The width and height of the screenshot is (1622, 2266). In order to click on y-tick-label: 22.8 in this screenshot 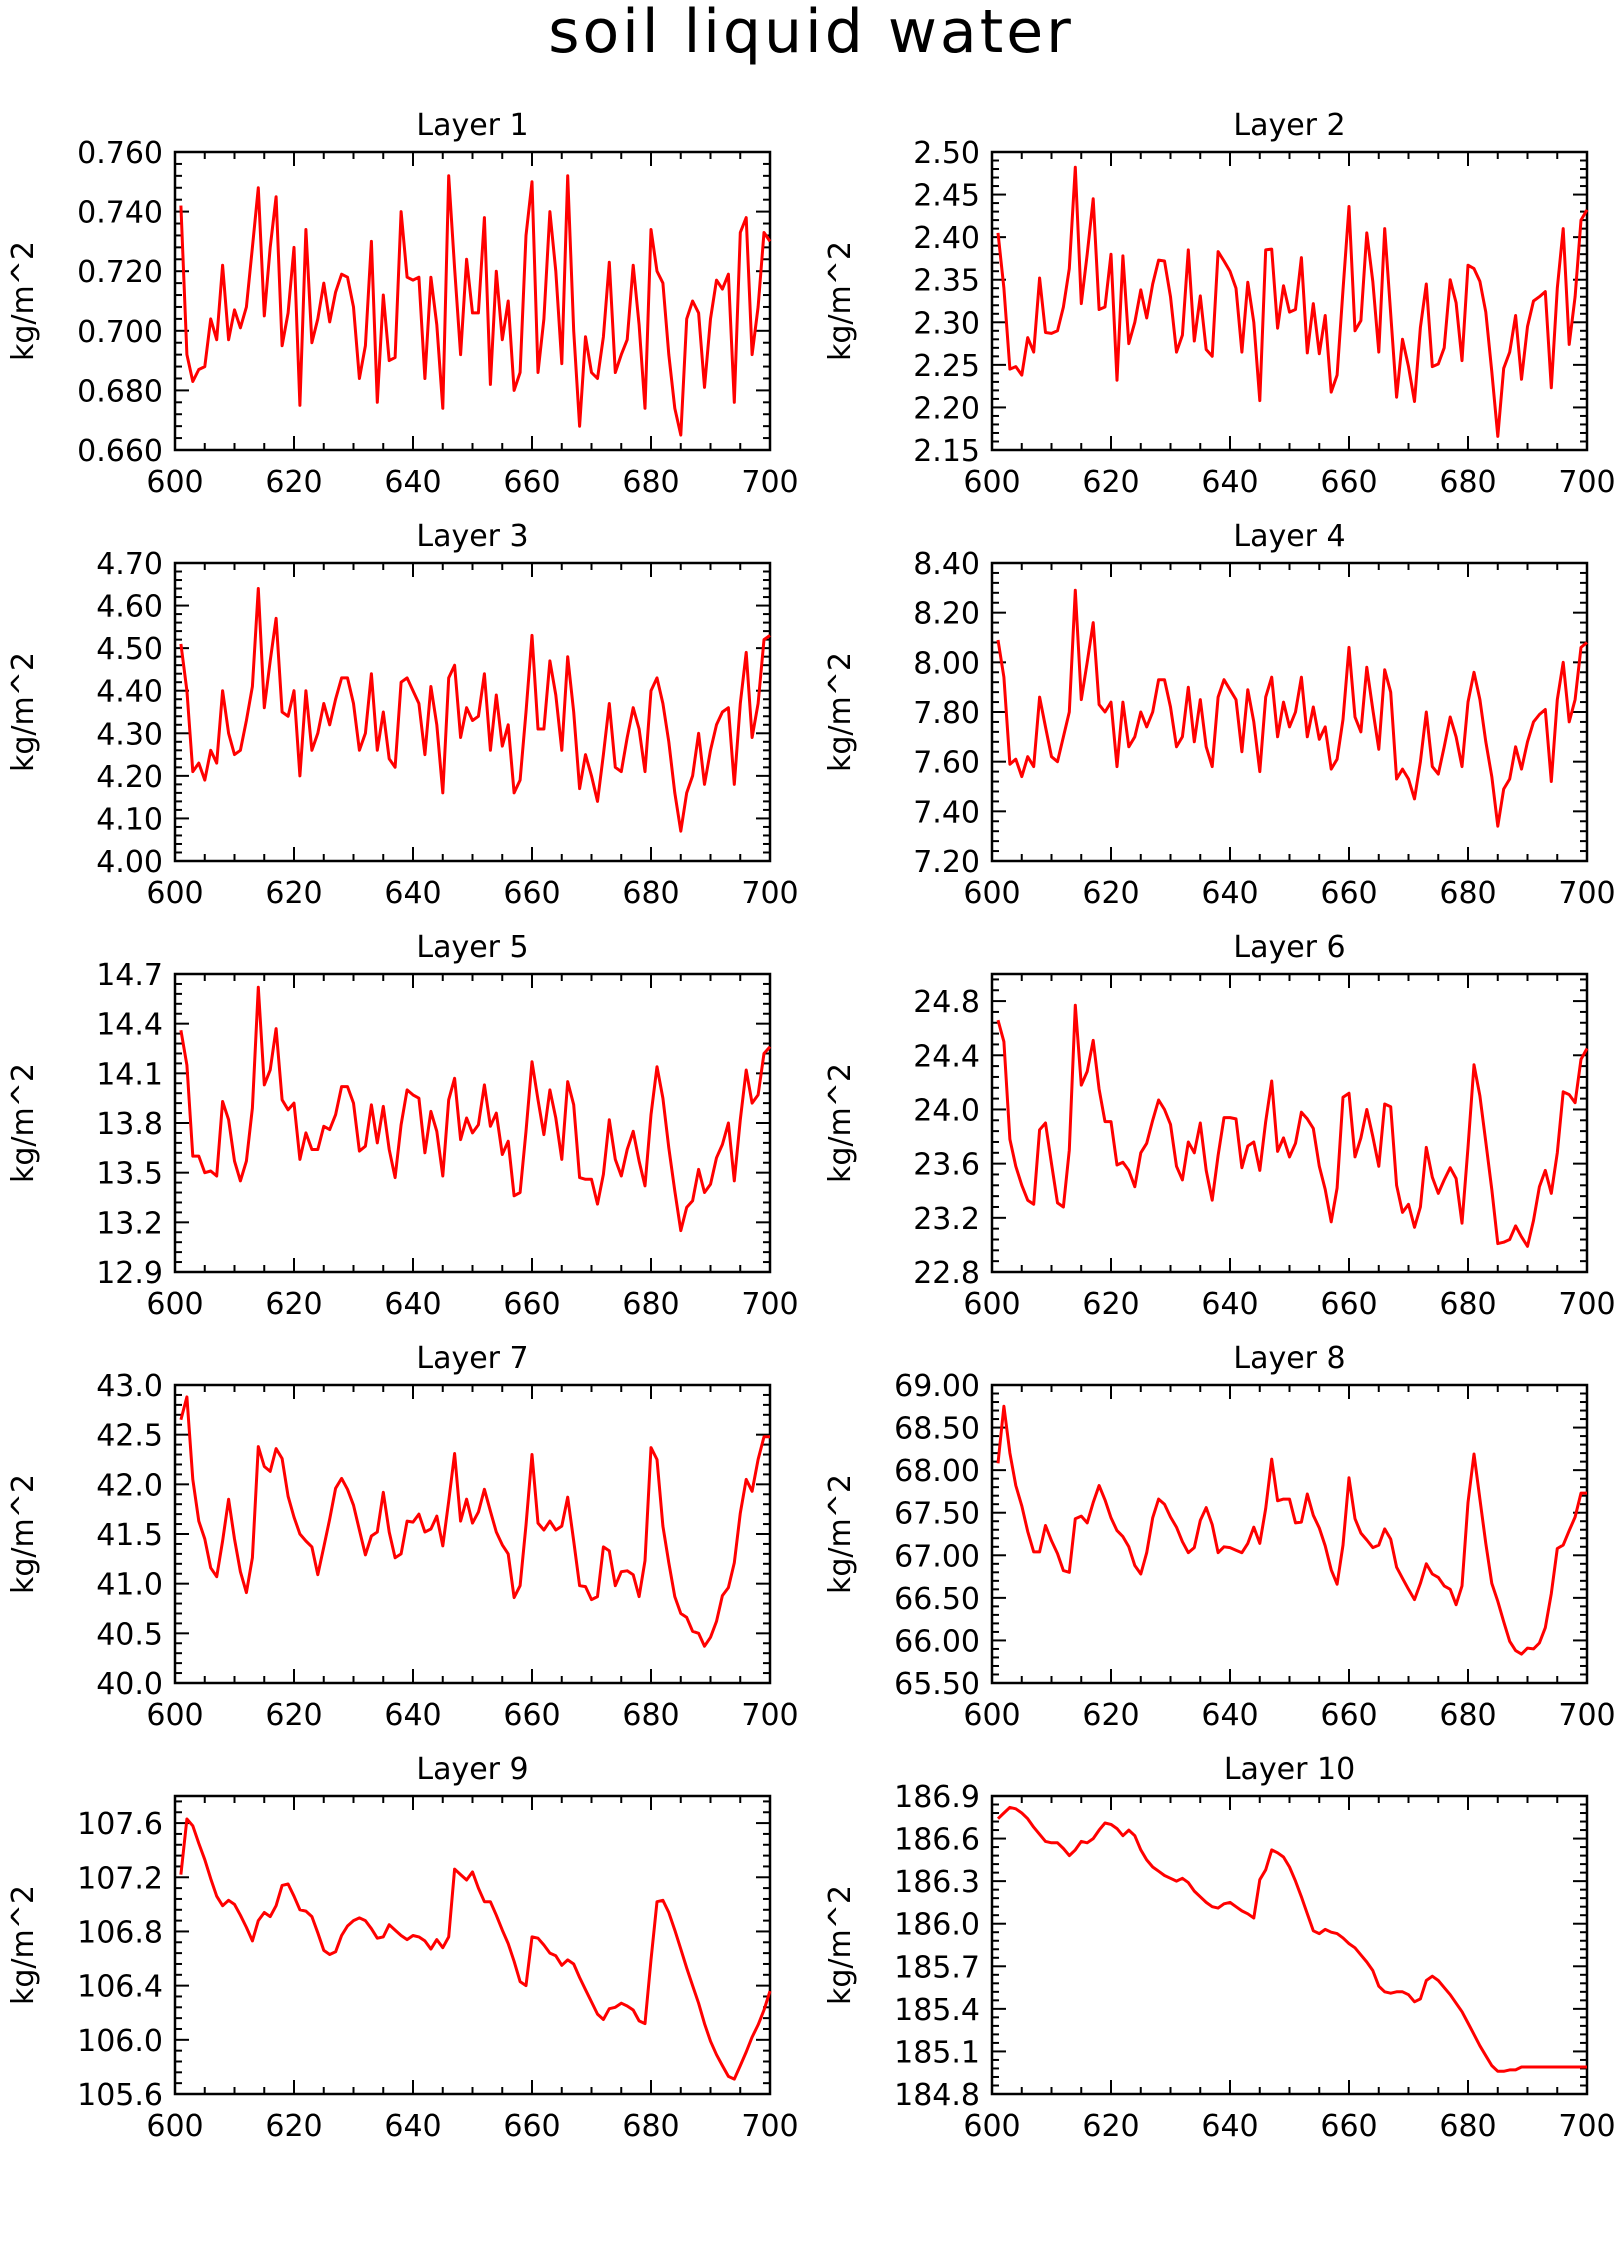, I will do `click(946, 1273)`.